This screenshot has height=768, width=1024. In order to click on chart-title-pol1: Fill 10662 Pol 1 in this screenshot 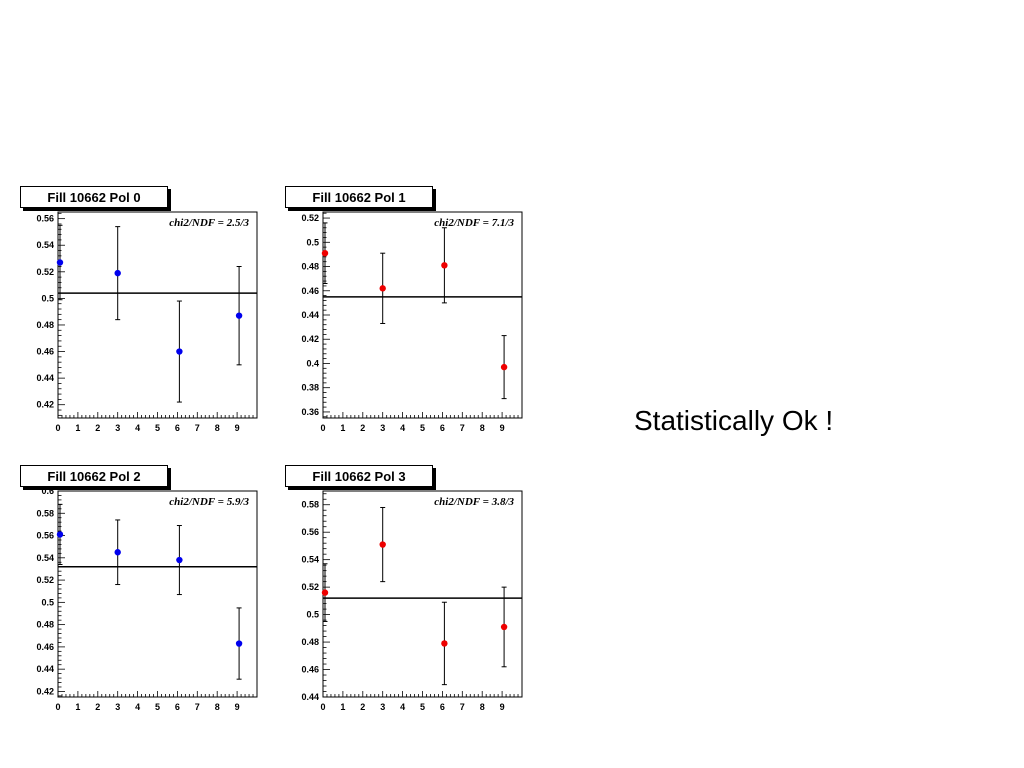, I will do `click(359, 197)`.